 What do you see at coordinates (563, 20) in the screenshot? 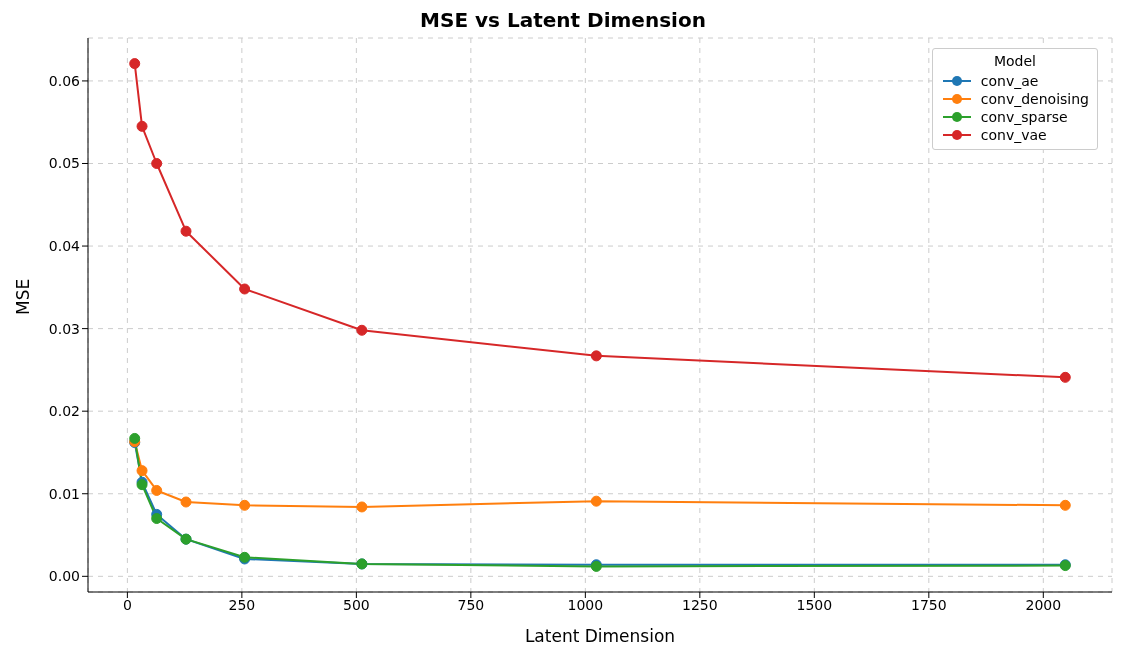
I see `chart-title: MSE vs Latent Dimension` at bounding box center [563, 20].